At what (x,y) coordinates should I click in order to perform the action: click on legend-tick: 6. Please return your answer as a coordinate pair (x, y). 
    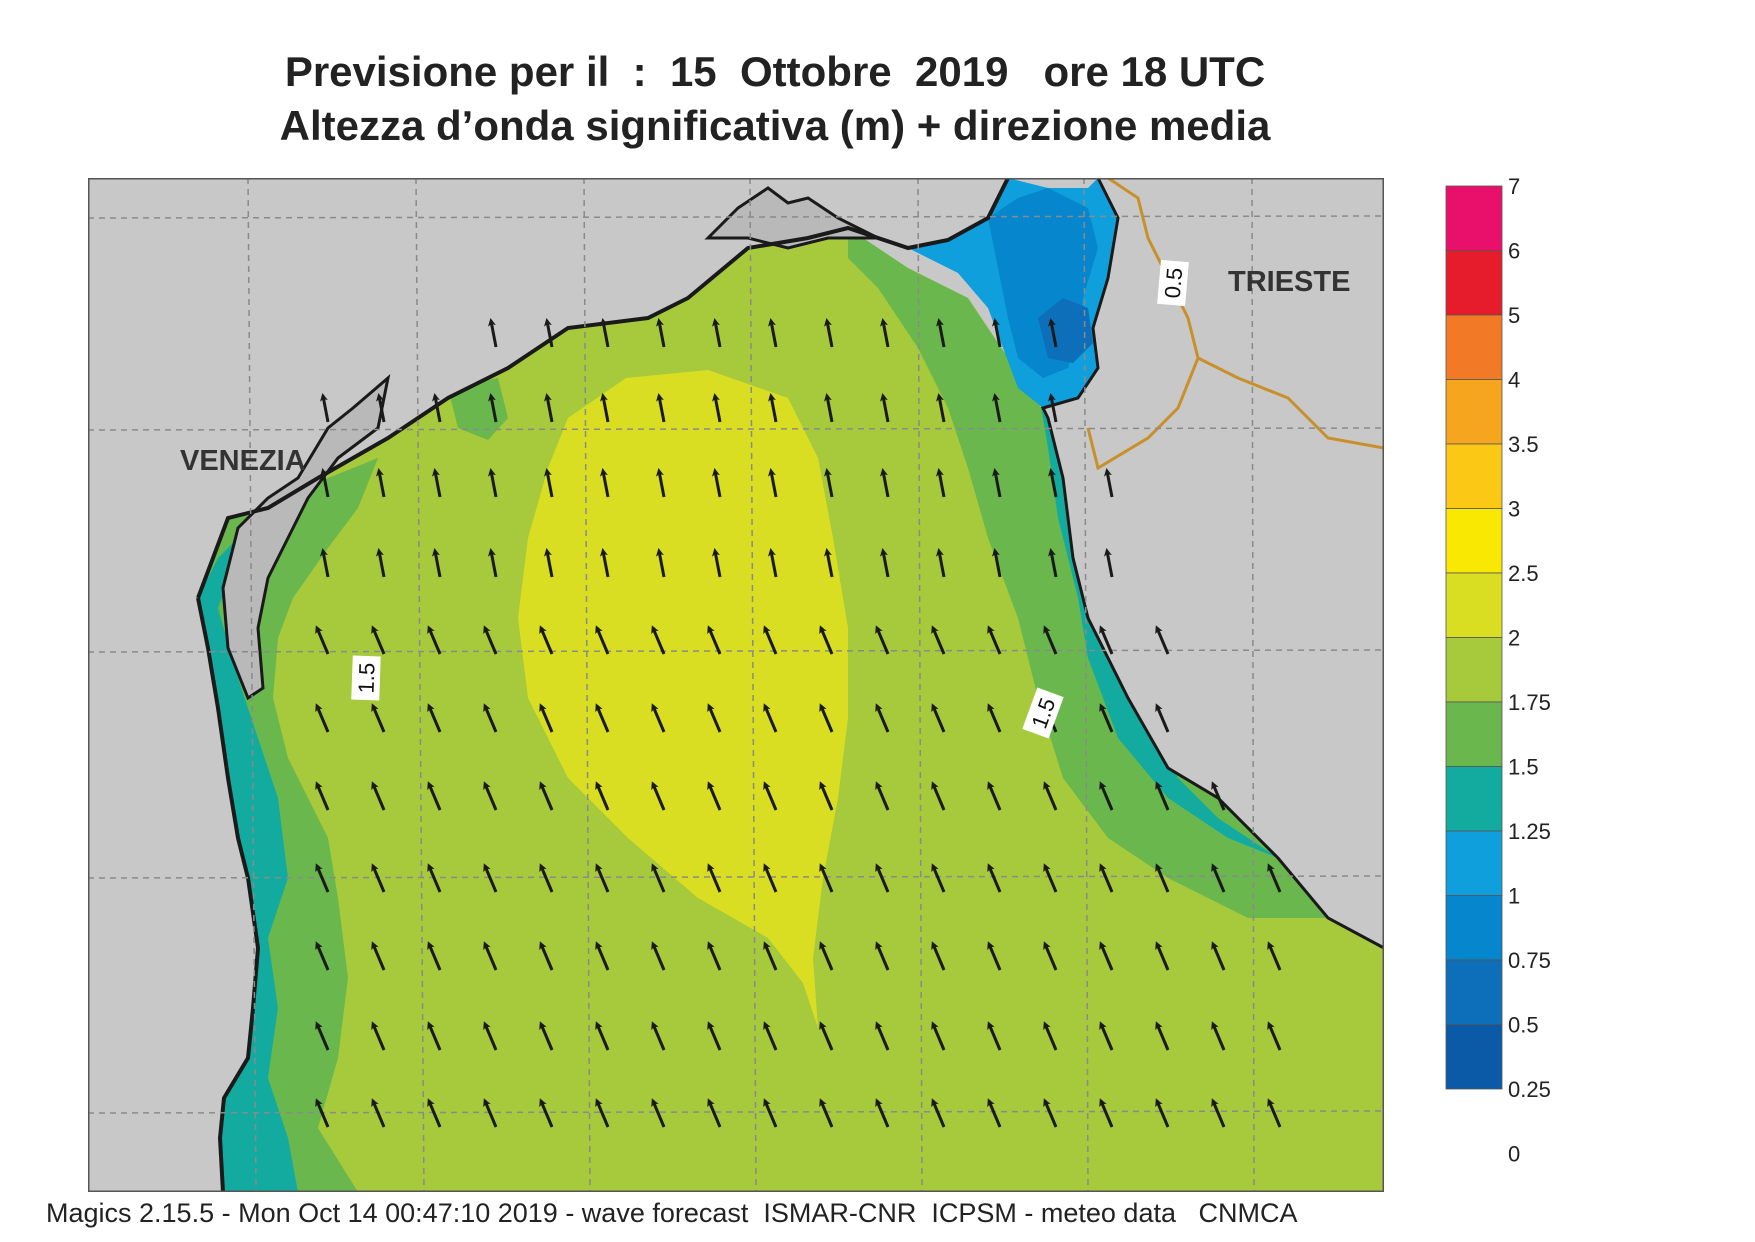
    Looking at the image, I should click on (1514, 251).